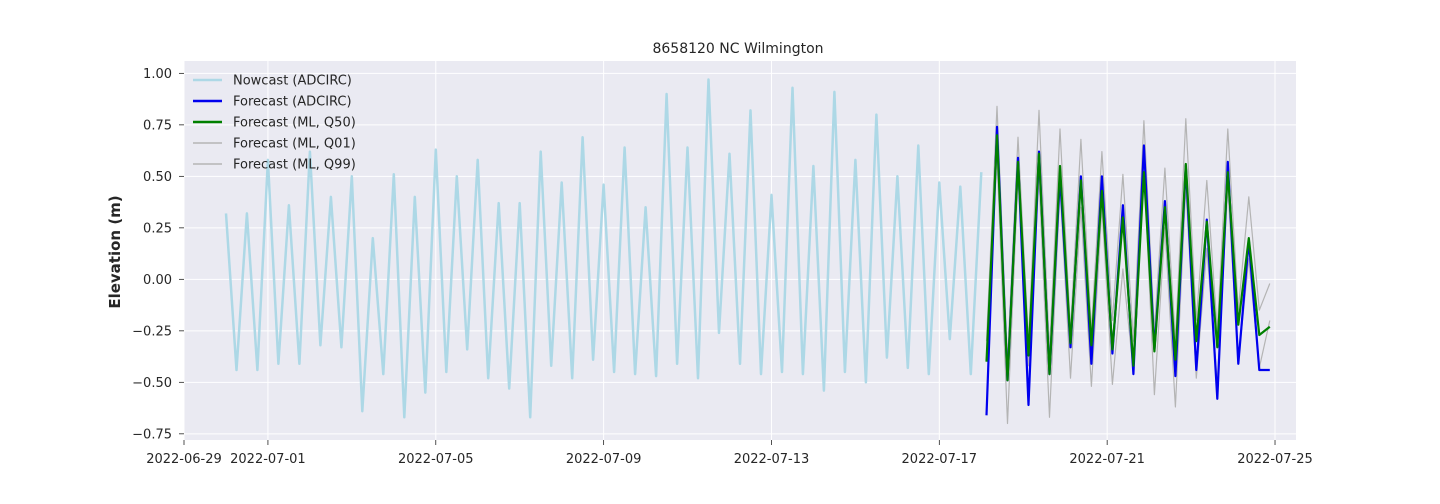 The height and width of the screenshot is (504, 1440). What do you see at coordinates (157, 228) in the screenshot?
I see `y-tick-label: 0.25` at bounding box center [157, 228].